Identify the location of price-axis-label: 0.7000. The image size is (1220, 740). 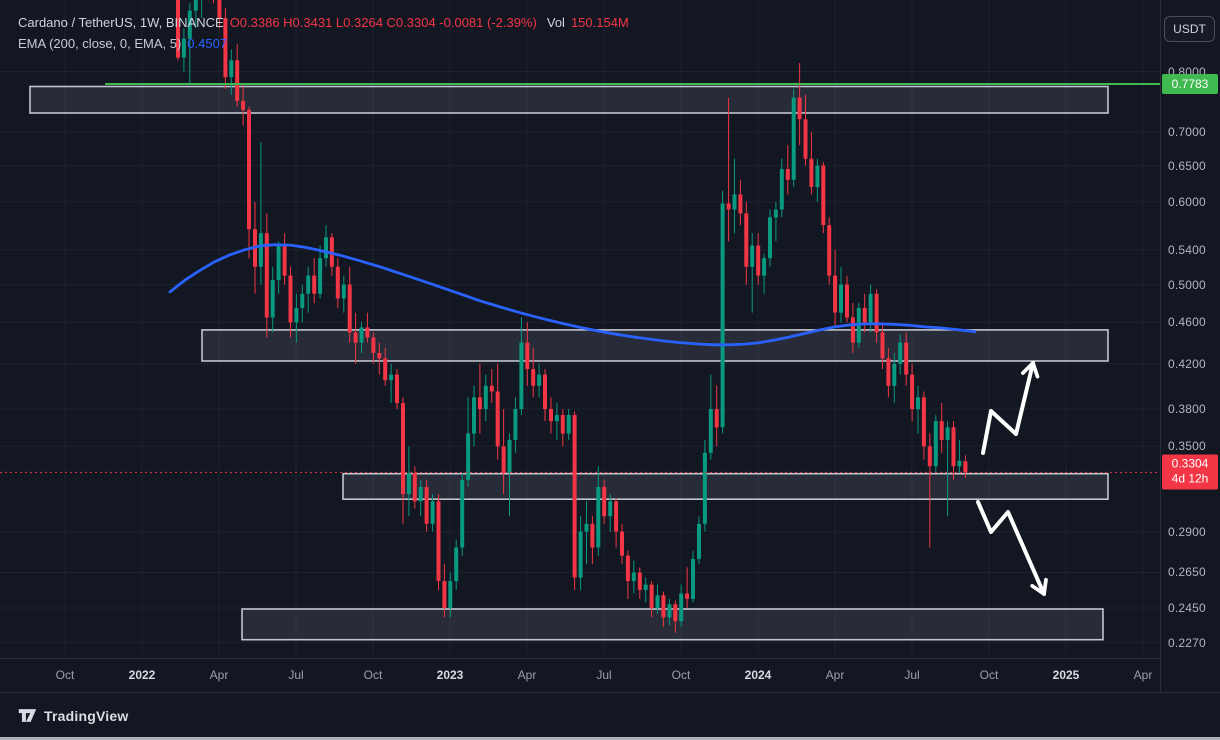
(1187, 132).